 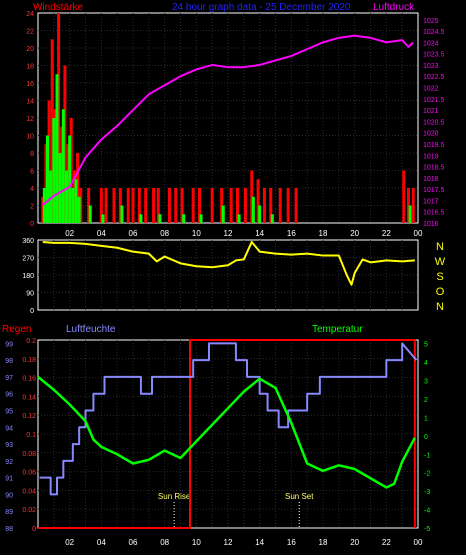 I want to click on x-tick-label: 06, so click(x=133, y=542).